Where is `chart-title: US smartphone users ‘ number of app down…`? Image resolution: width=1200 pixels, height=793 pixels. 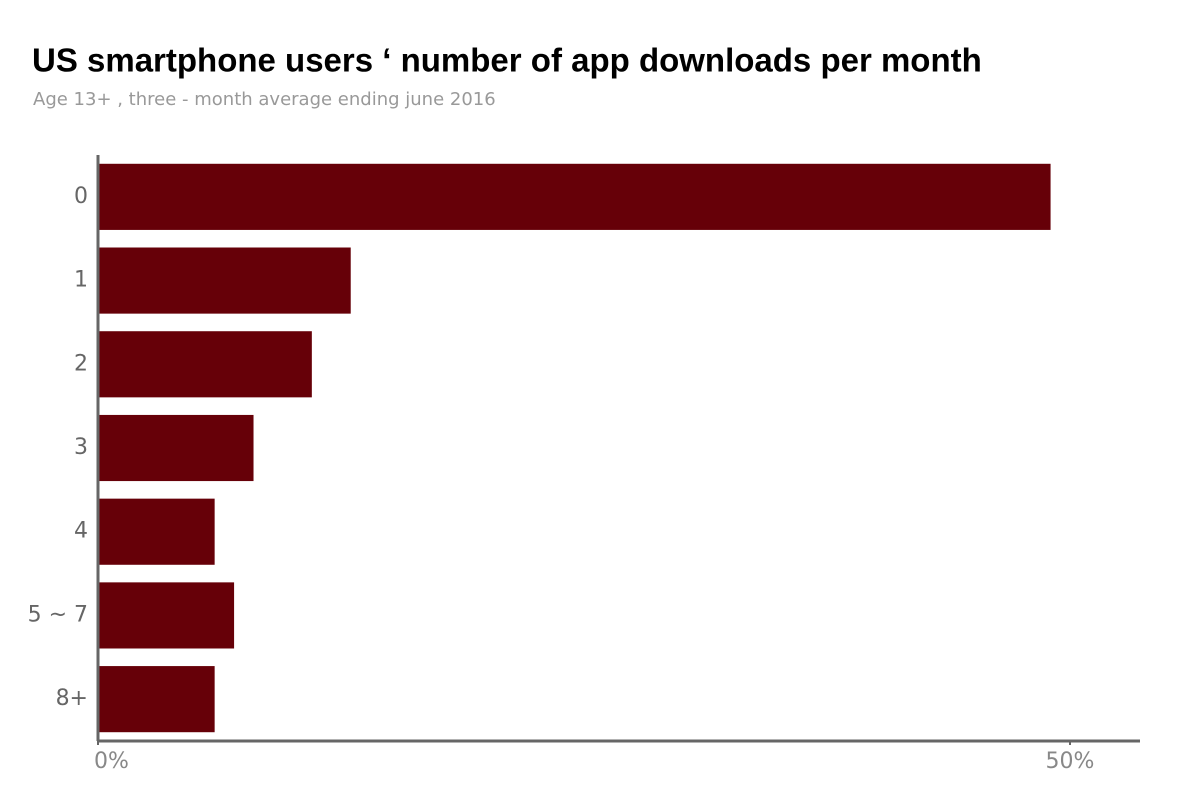 chart-title: US smartphone users ‘ number of app down… is located at coordinates (507, 60).